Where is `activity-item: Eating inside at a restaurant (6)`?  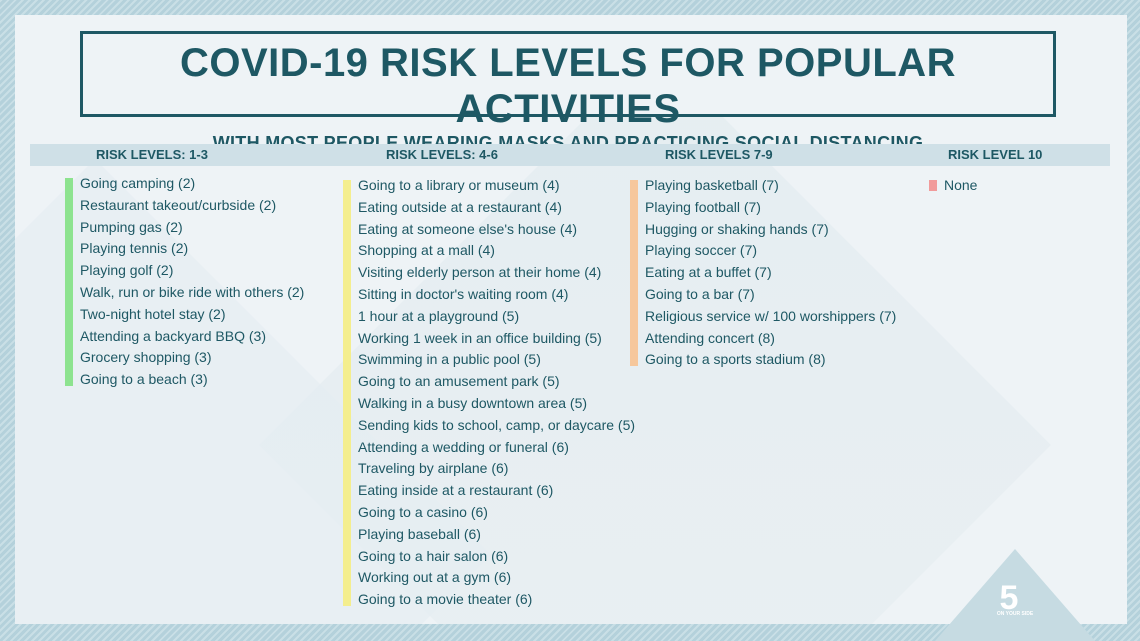 activity-item: Eating inside at a restaurant (6) is located at coordinates (456, 490).